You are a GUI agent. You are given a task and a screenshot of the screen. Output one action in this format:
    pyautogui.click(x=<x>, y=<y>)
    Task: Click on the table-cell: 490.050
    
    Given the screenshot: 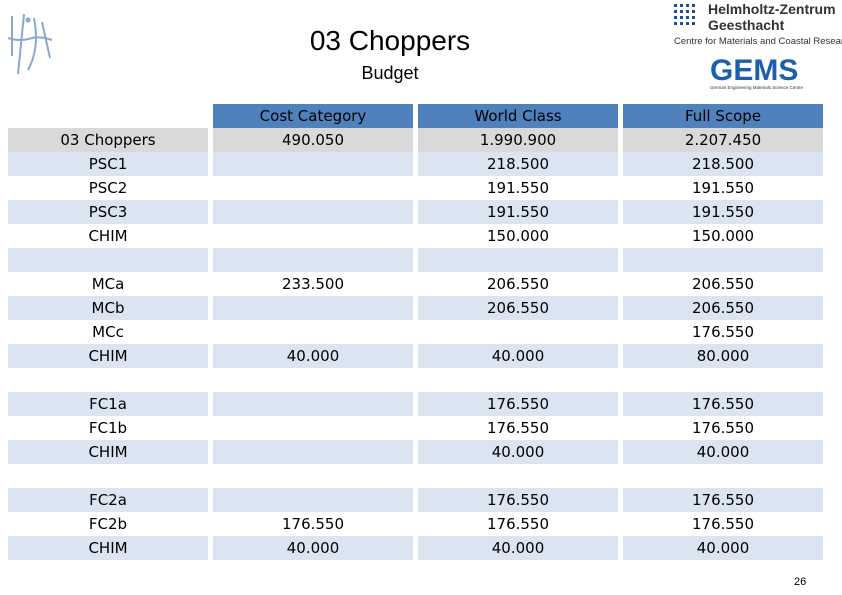 What is the action you would take?
    pyautogui.click(x=313, y=140)
    